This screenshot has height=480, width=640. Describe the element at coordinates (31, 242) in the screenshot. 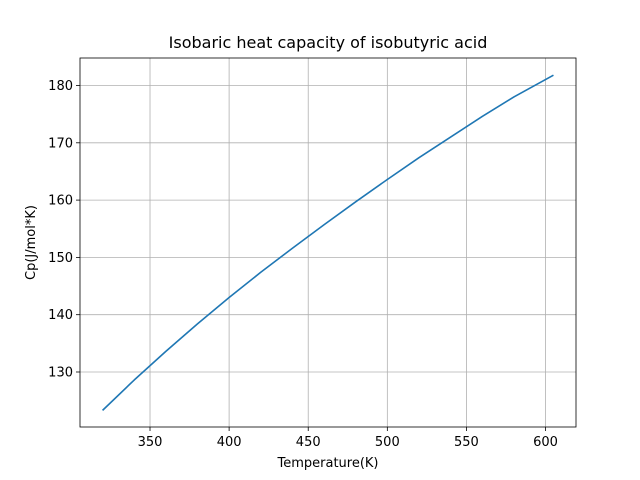

I see `y-axis-label: Cp(J/mol*K)` at that location.